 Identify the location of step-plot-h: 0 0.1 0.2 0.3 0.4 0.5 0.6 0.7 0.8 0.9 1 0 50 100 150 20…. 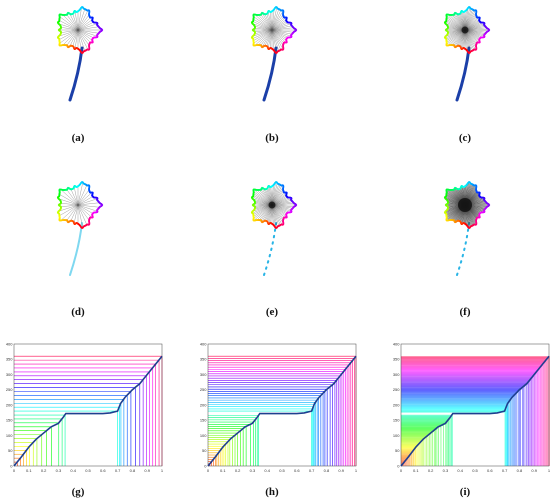
(279, 407).